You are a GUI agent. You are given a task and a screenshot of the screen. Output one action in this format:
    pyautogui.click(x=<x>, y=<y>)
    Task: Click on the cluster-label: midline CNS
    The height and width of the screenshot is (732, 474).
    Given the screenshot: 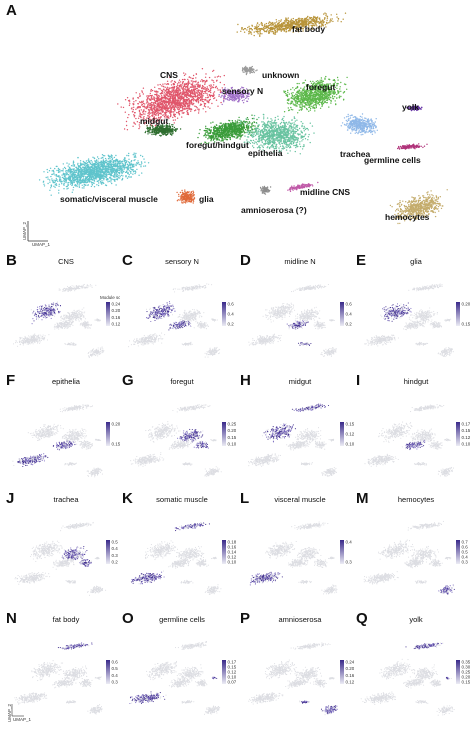 What is the action you would take?
    pyautogui.click(x=325, y=192)
    